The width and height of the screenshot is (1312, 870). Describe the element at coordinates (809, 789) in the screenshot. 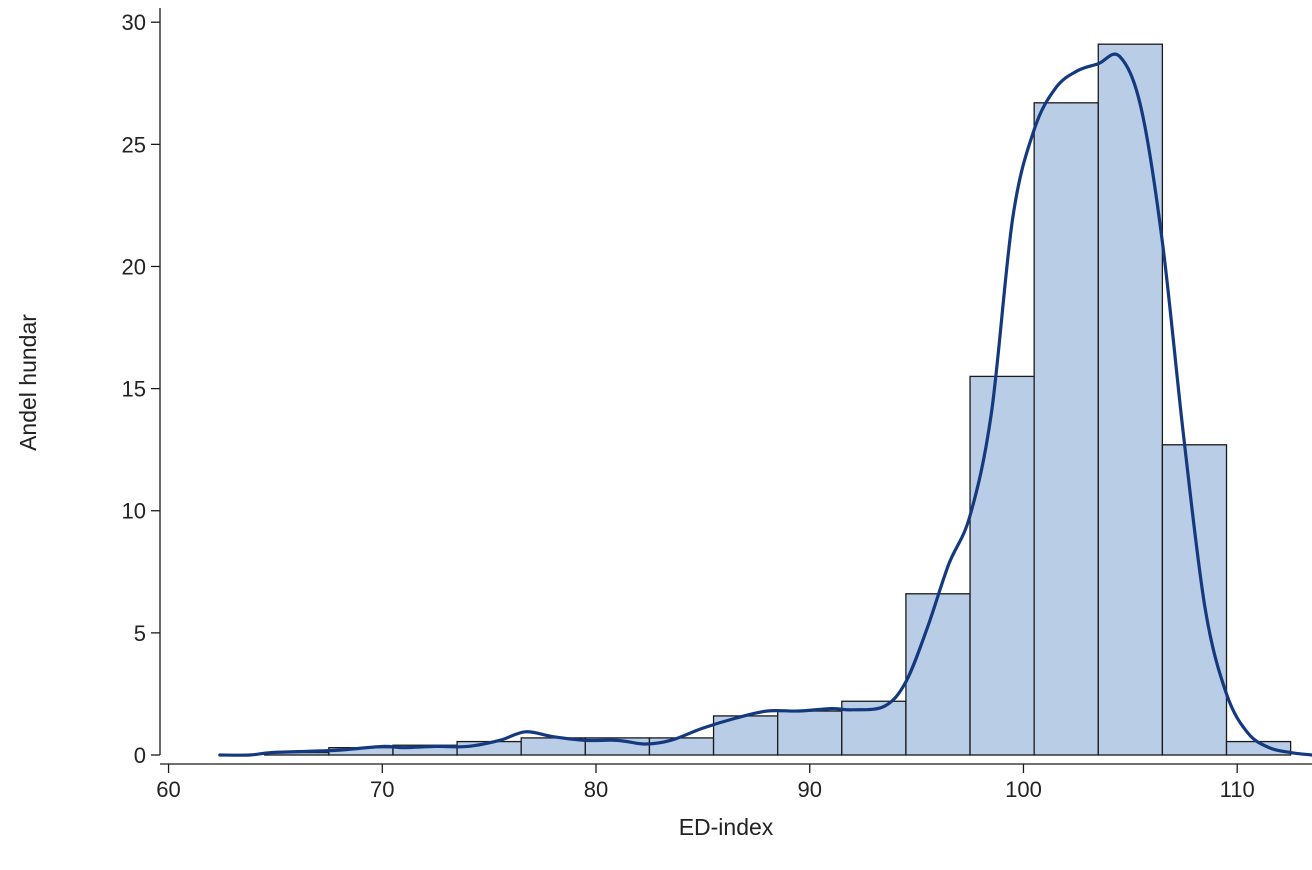

I see `x-tick-label-90: 90` at that location.